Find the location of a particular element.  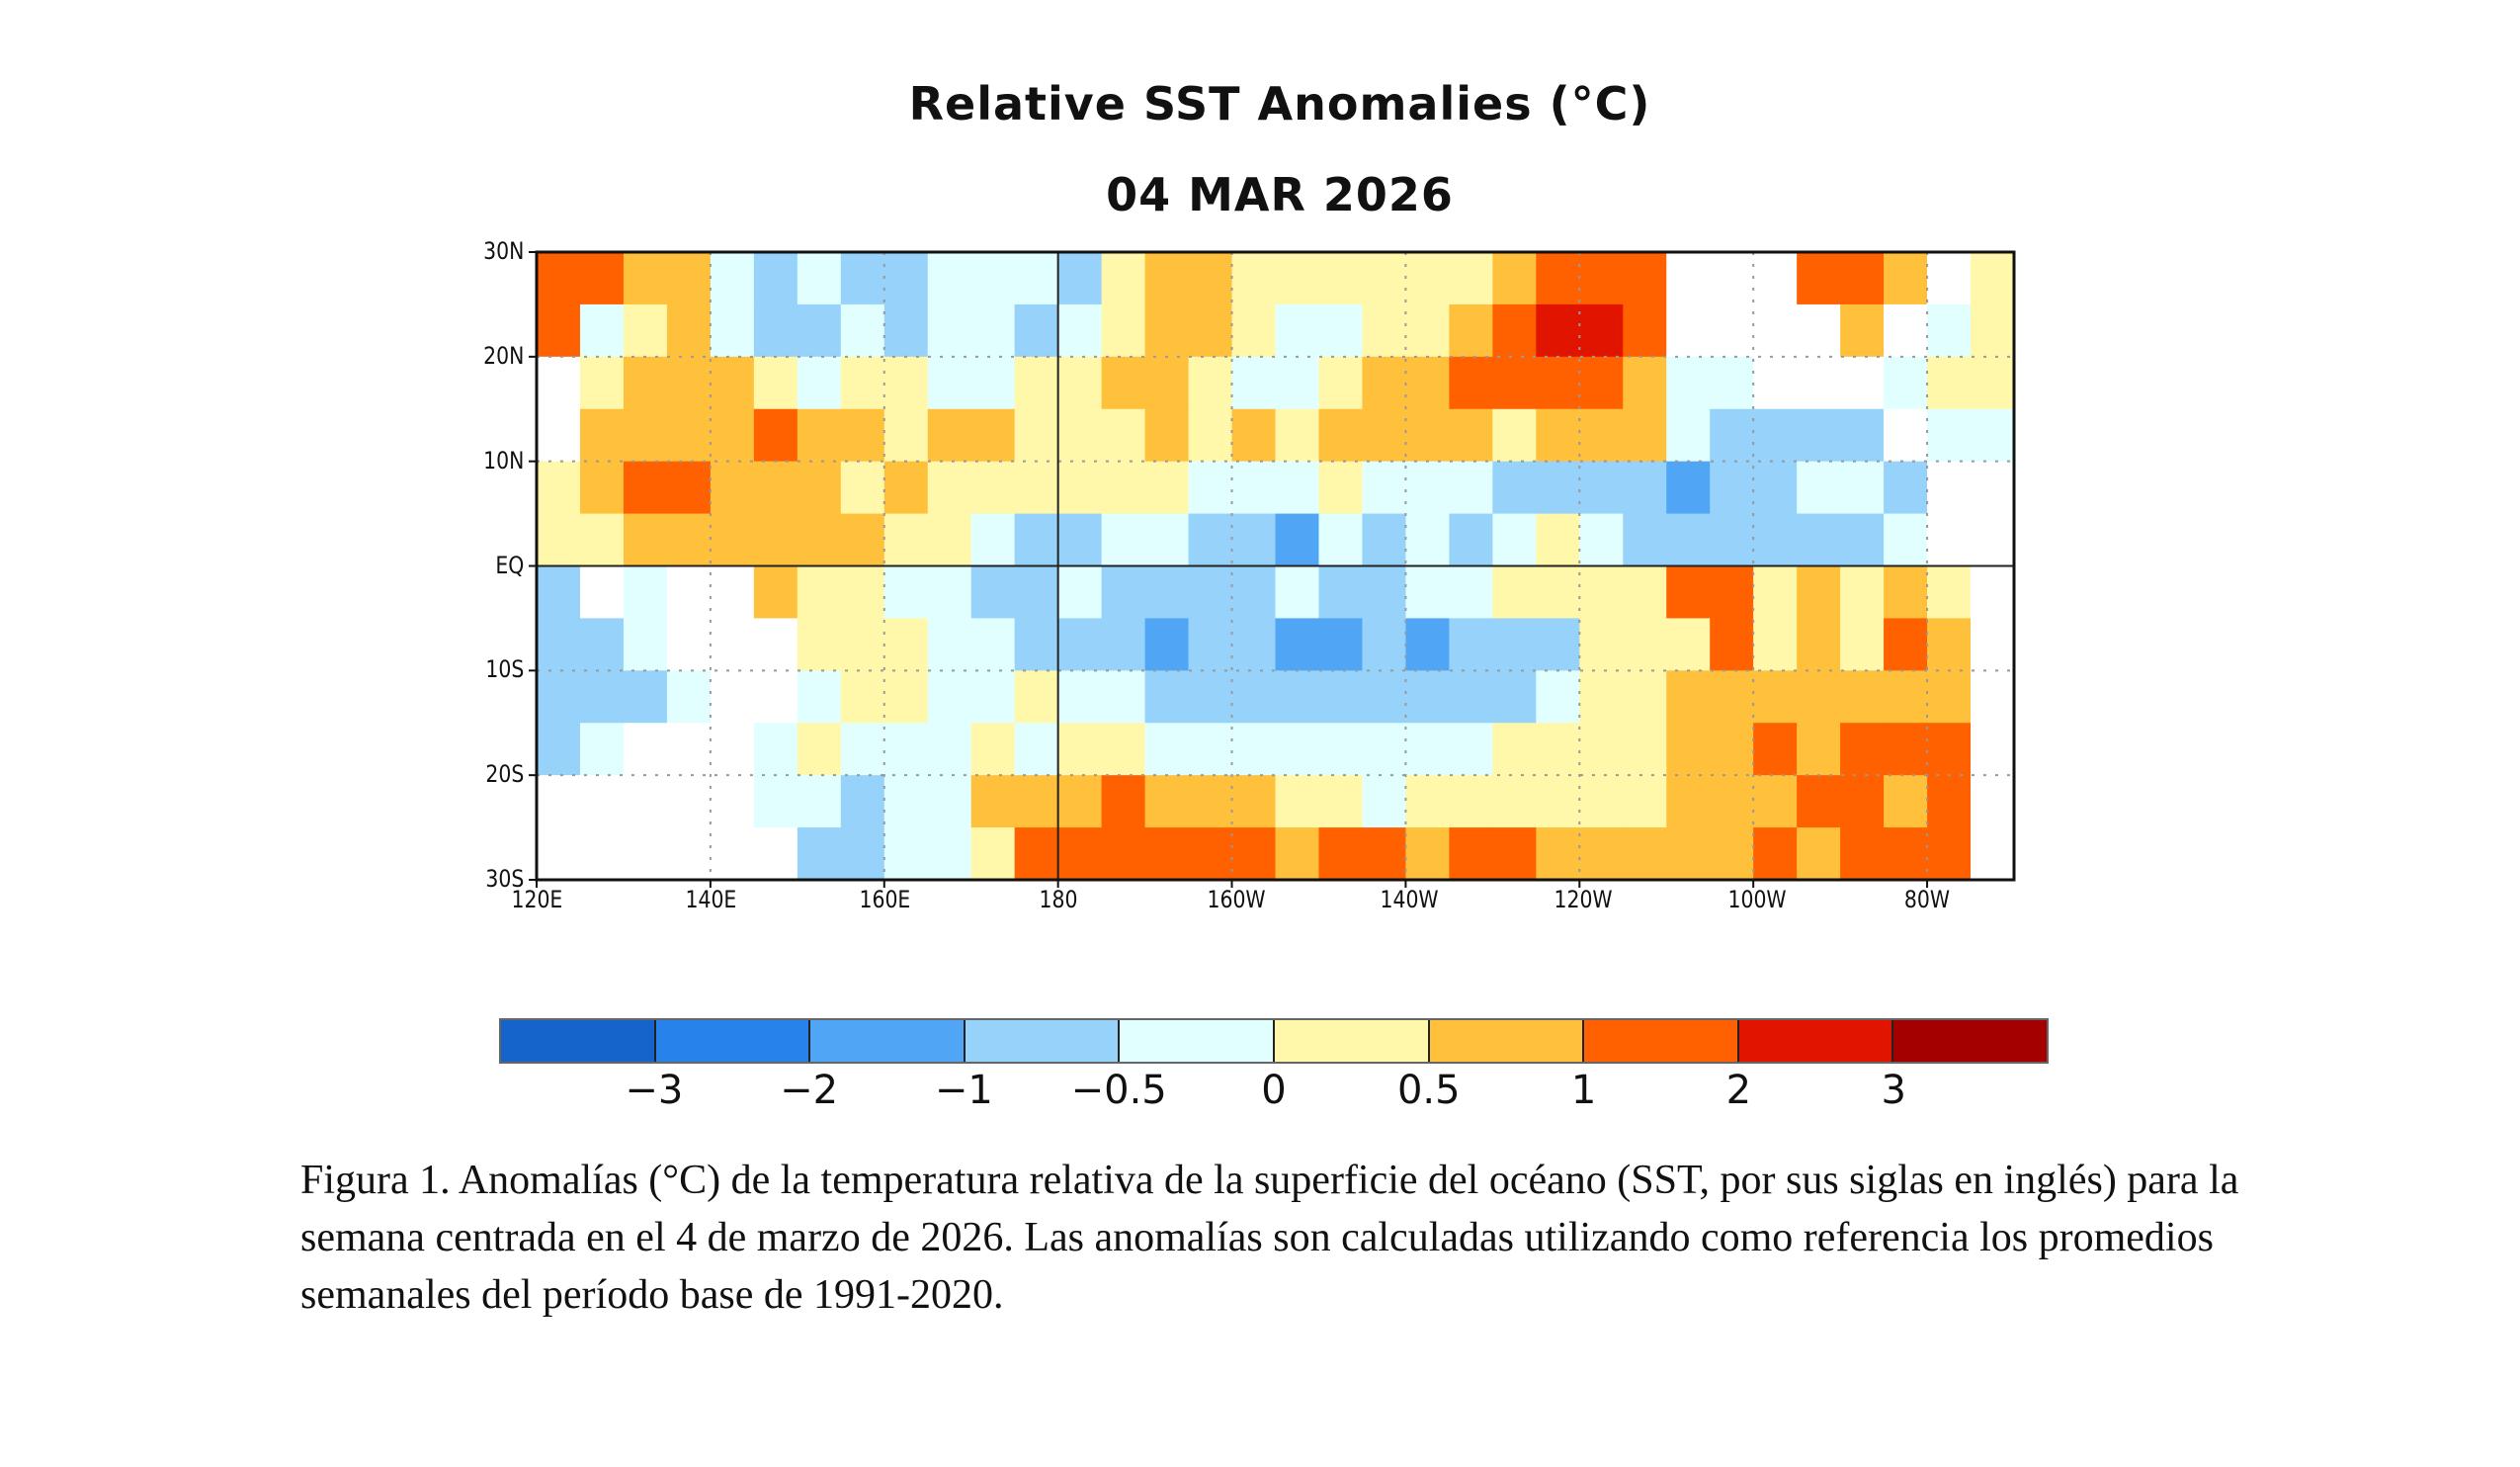

colorbar-swatch is located at coordinates (1043, 1041).